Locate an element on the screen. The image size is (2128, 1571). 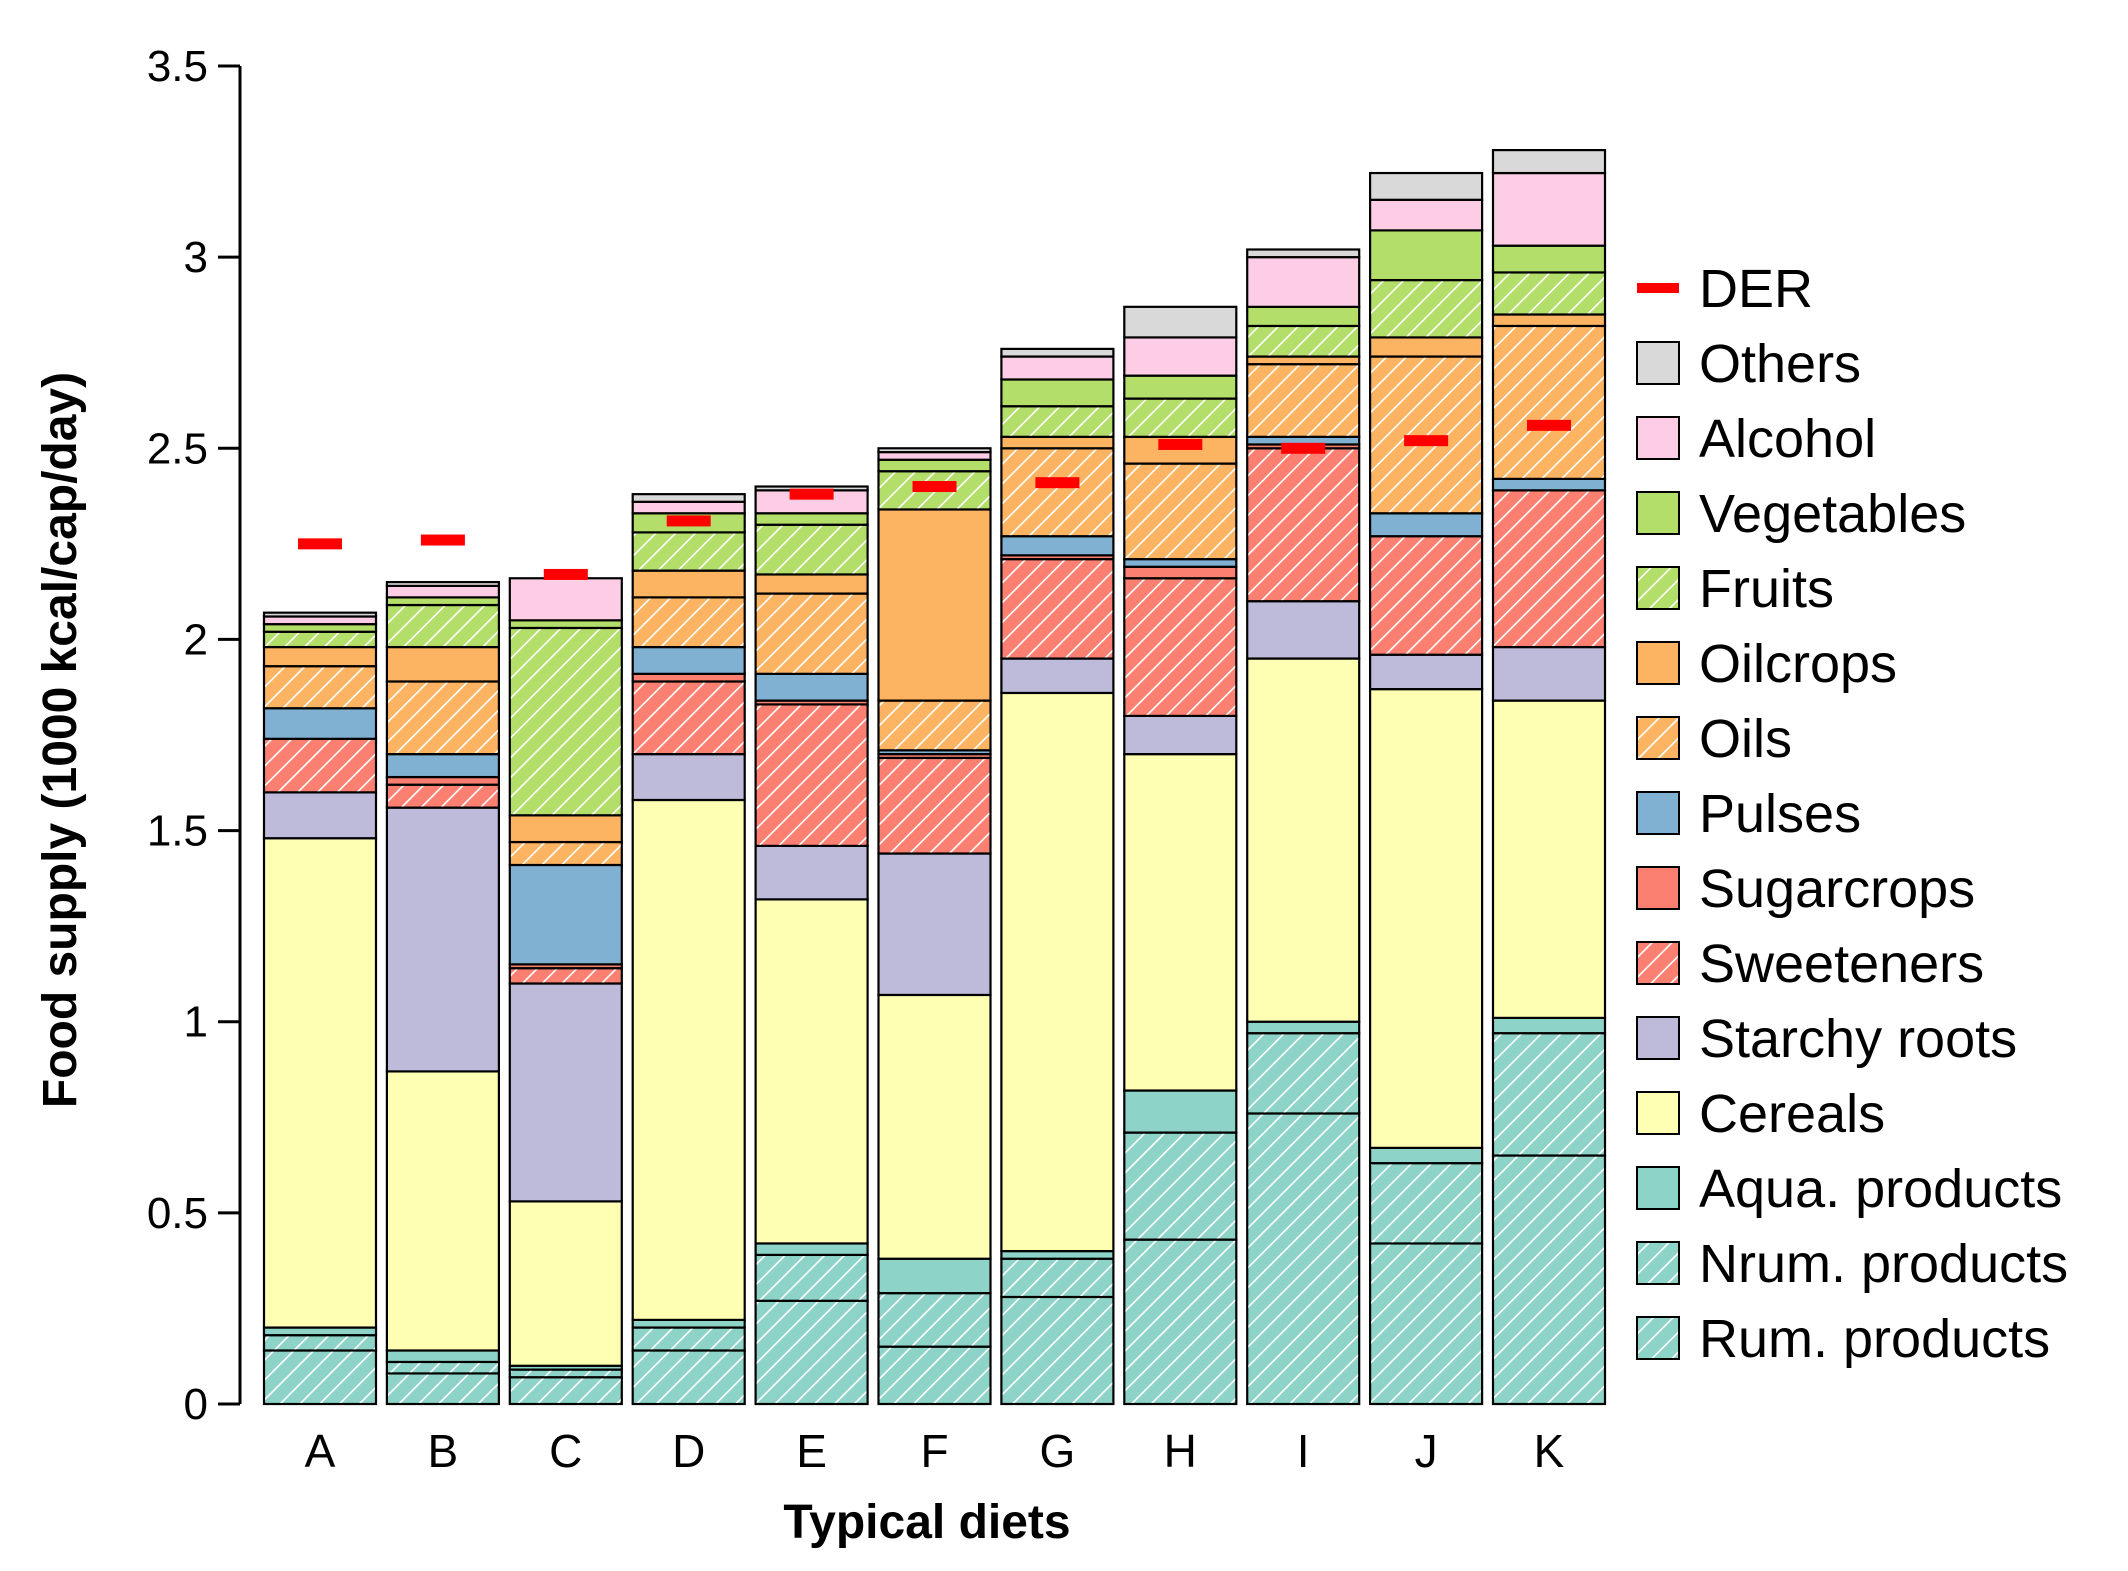
bar-group-A is located at coordinates (320, 1008).